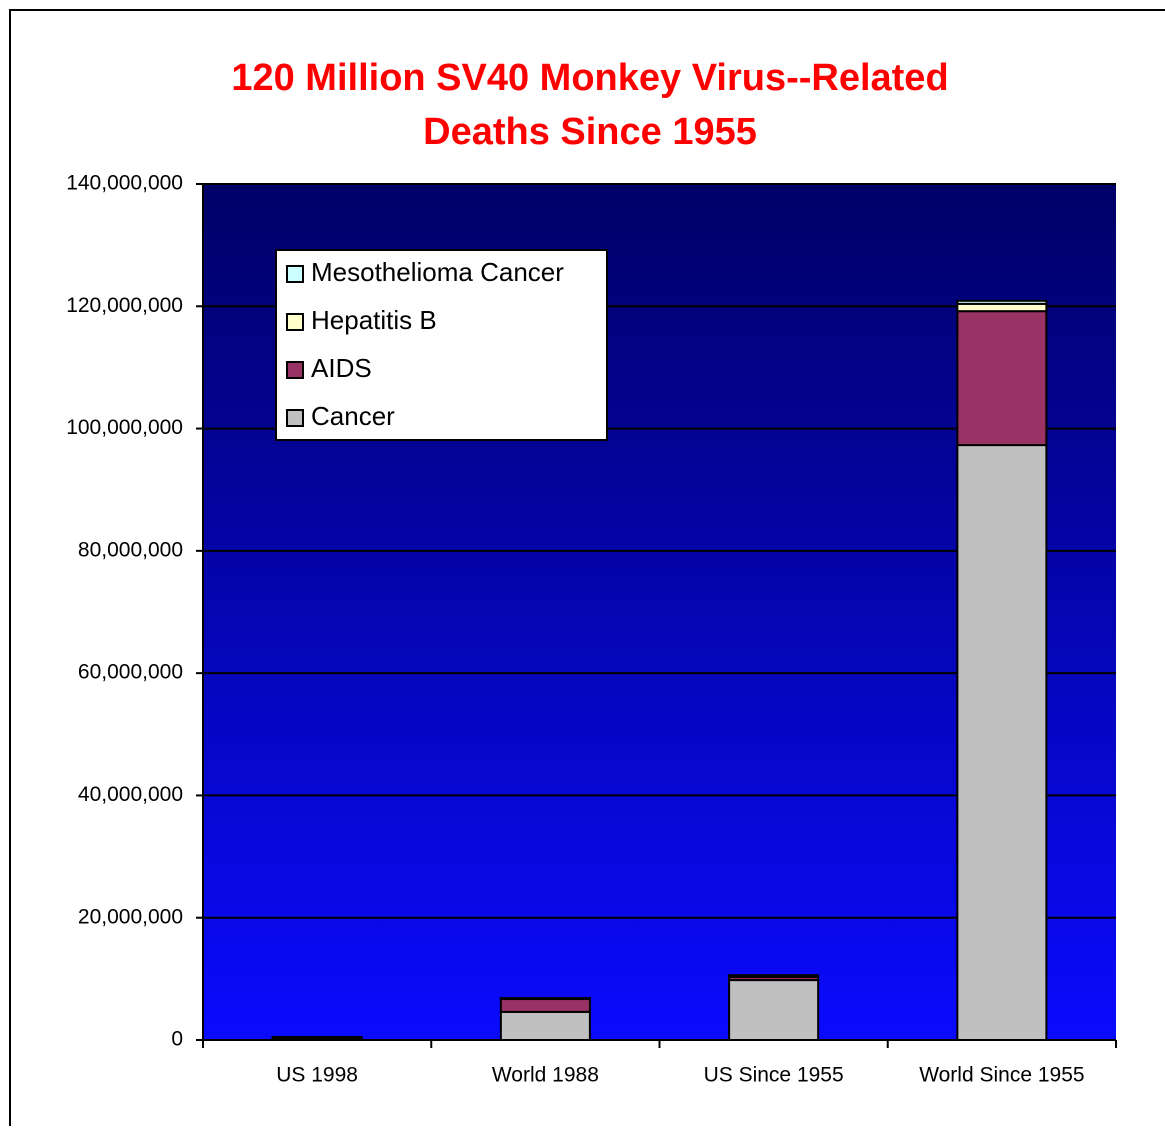  I want to click on y-tick-label: 120,000,000, so click(124, 305).